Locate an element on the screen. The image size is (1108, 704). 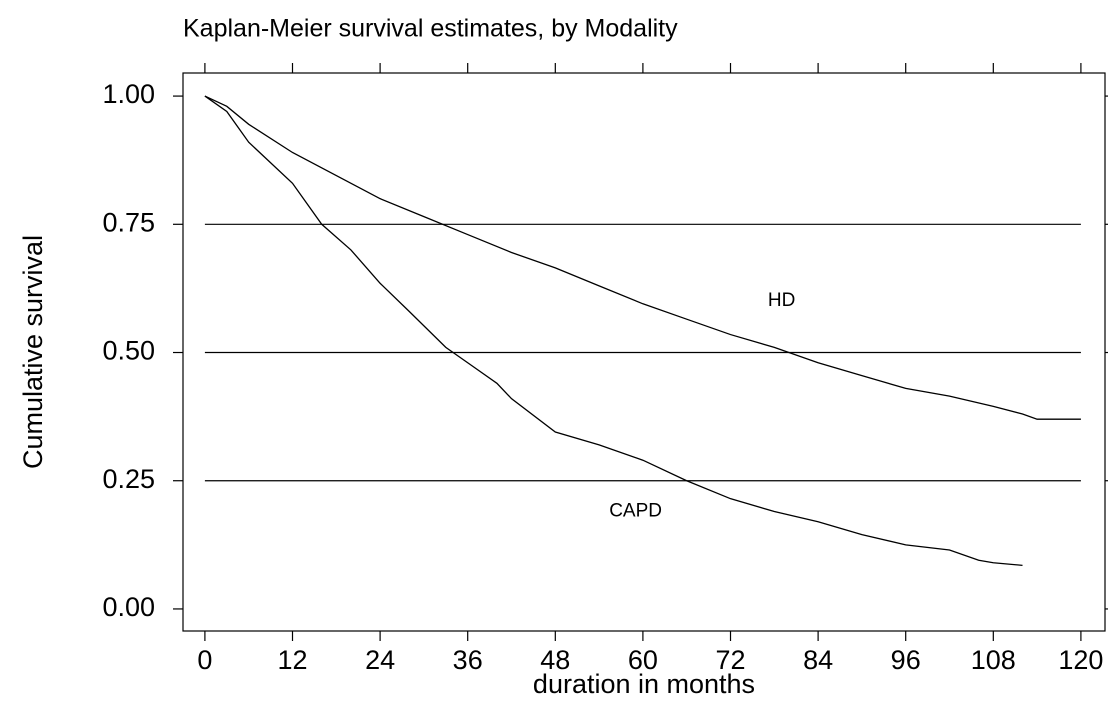
y-tick-label: 0.25 is located at coordinates (128, 479).